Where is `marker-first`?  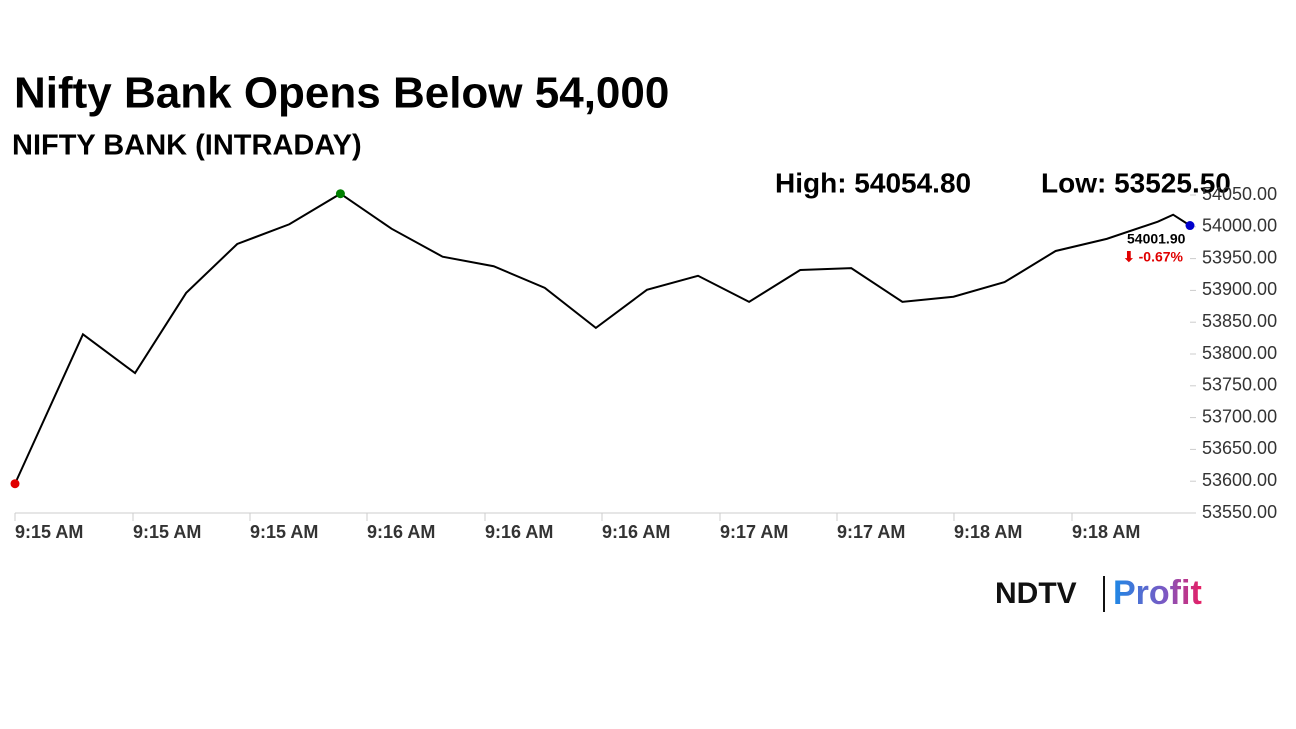
marker-first is located at coordinates (15, 484).